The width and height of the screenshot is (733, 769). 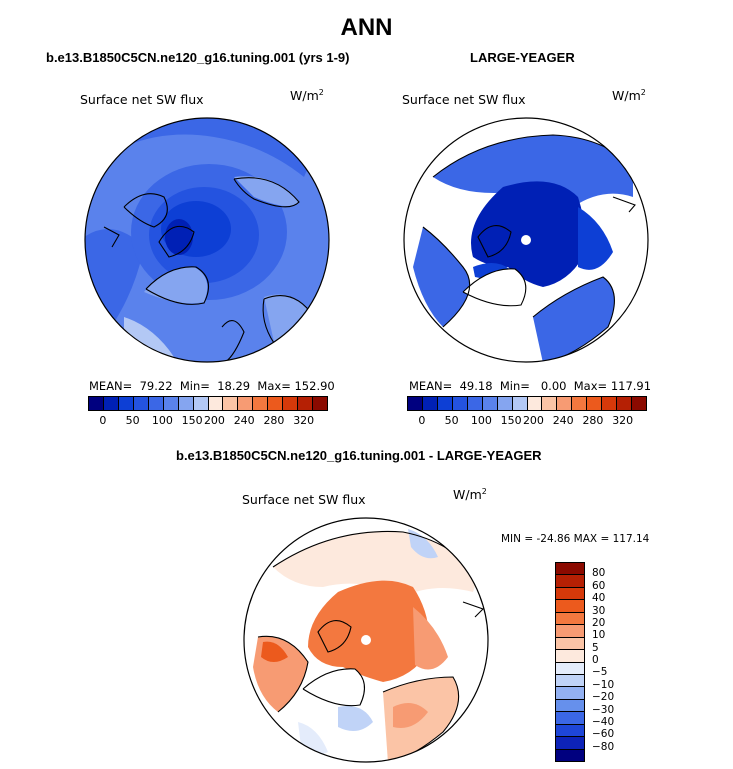 I want to click on panel-3-colorbar-tick-label: 20, so click(x=599, y=622).